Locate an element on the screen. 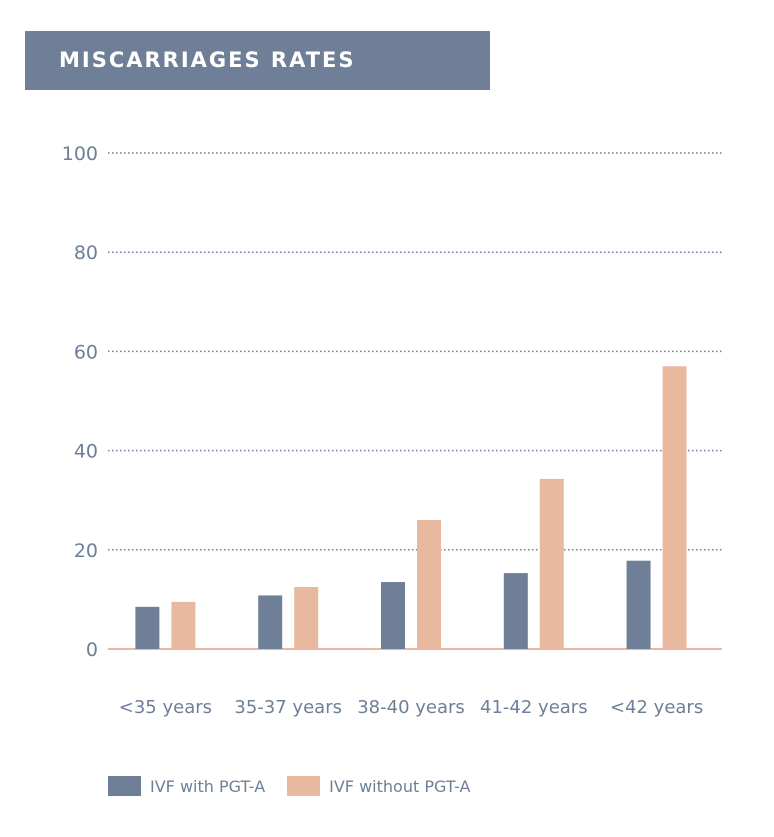  legend-item-without: IVF without PGT-A is located at coordinates (378, 786).